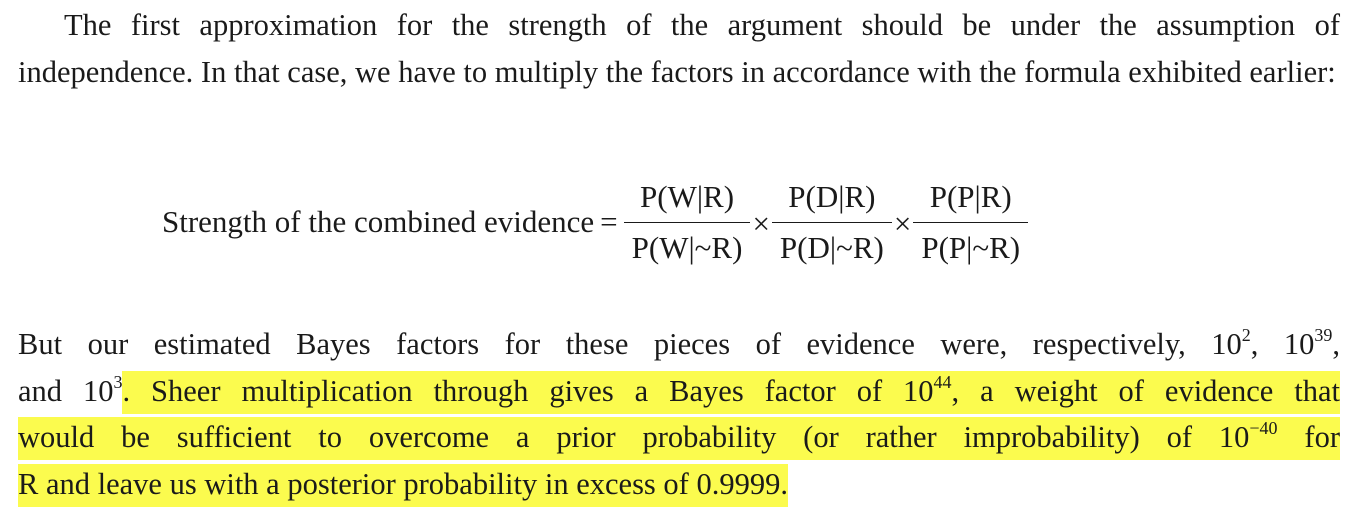 The image size is (1370, 512). What do you see at coordinates (832, 196) in the screenshot?
I see `fraction-d-numerator: P(D|R)` at bounding box center [832, 196].